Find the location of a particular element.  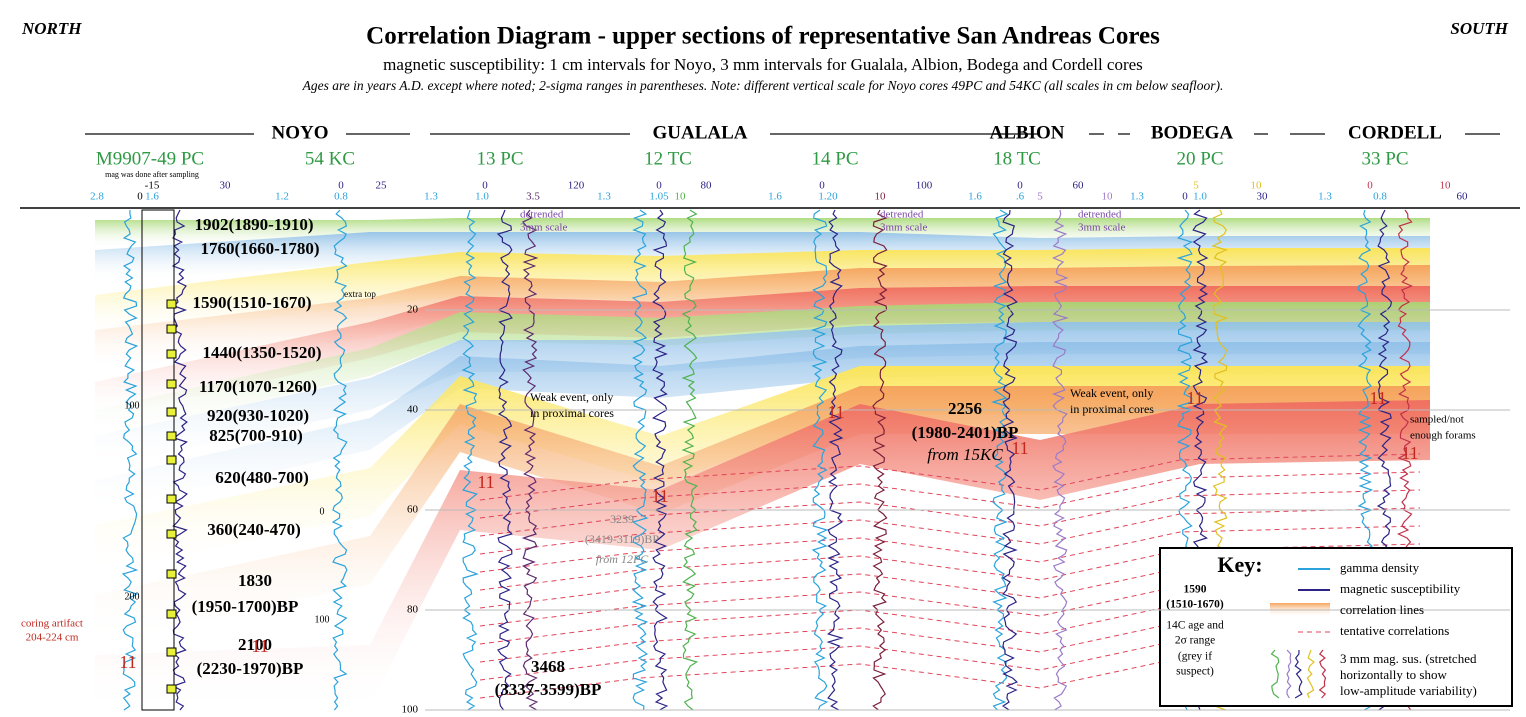

core-label: M9907-49 PC is located at coordinates (150, 158).